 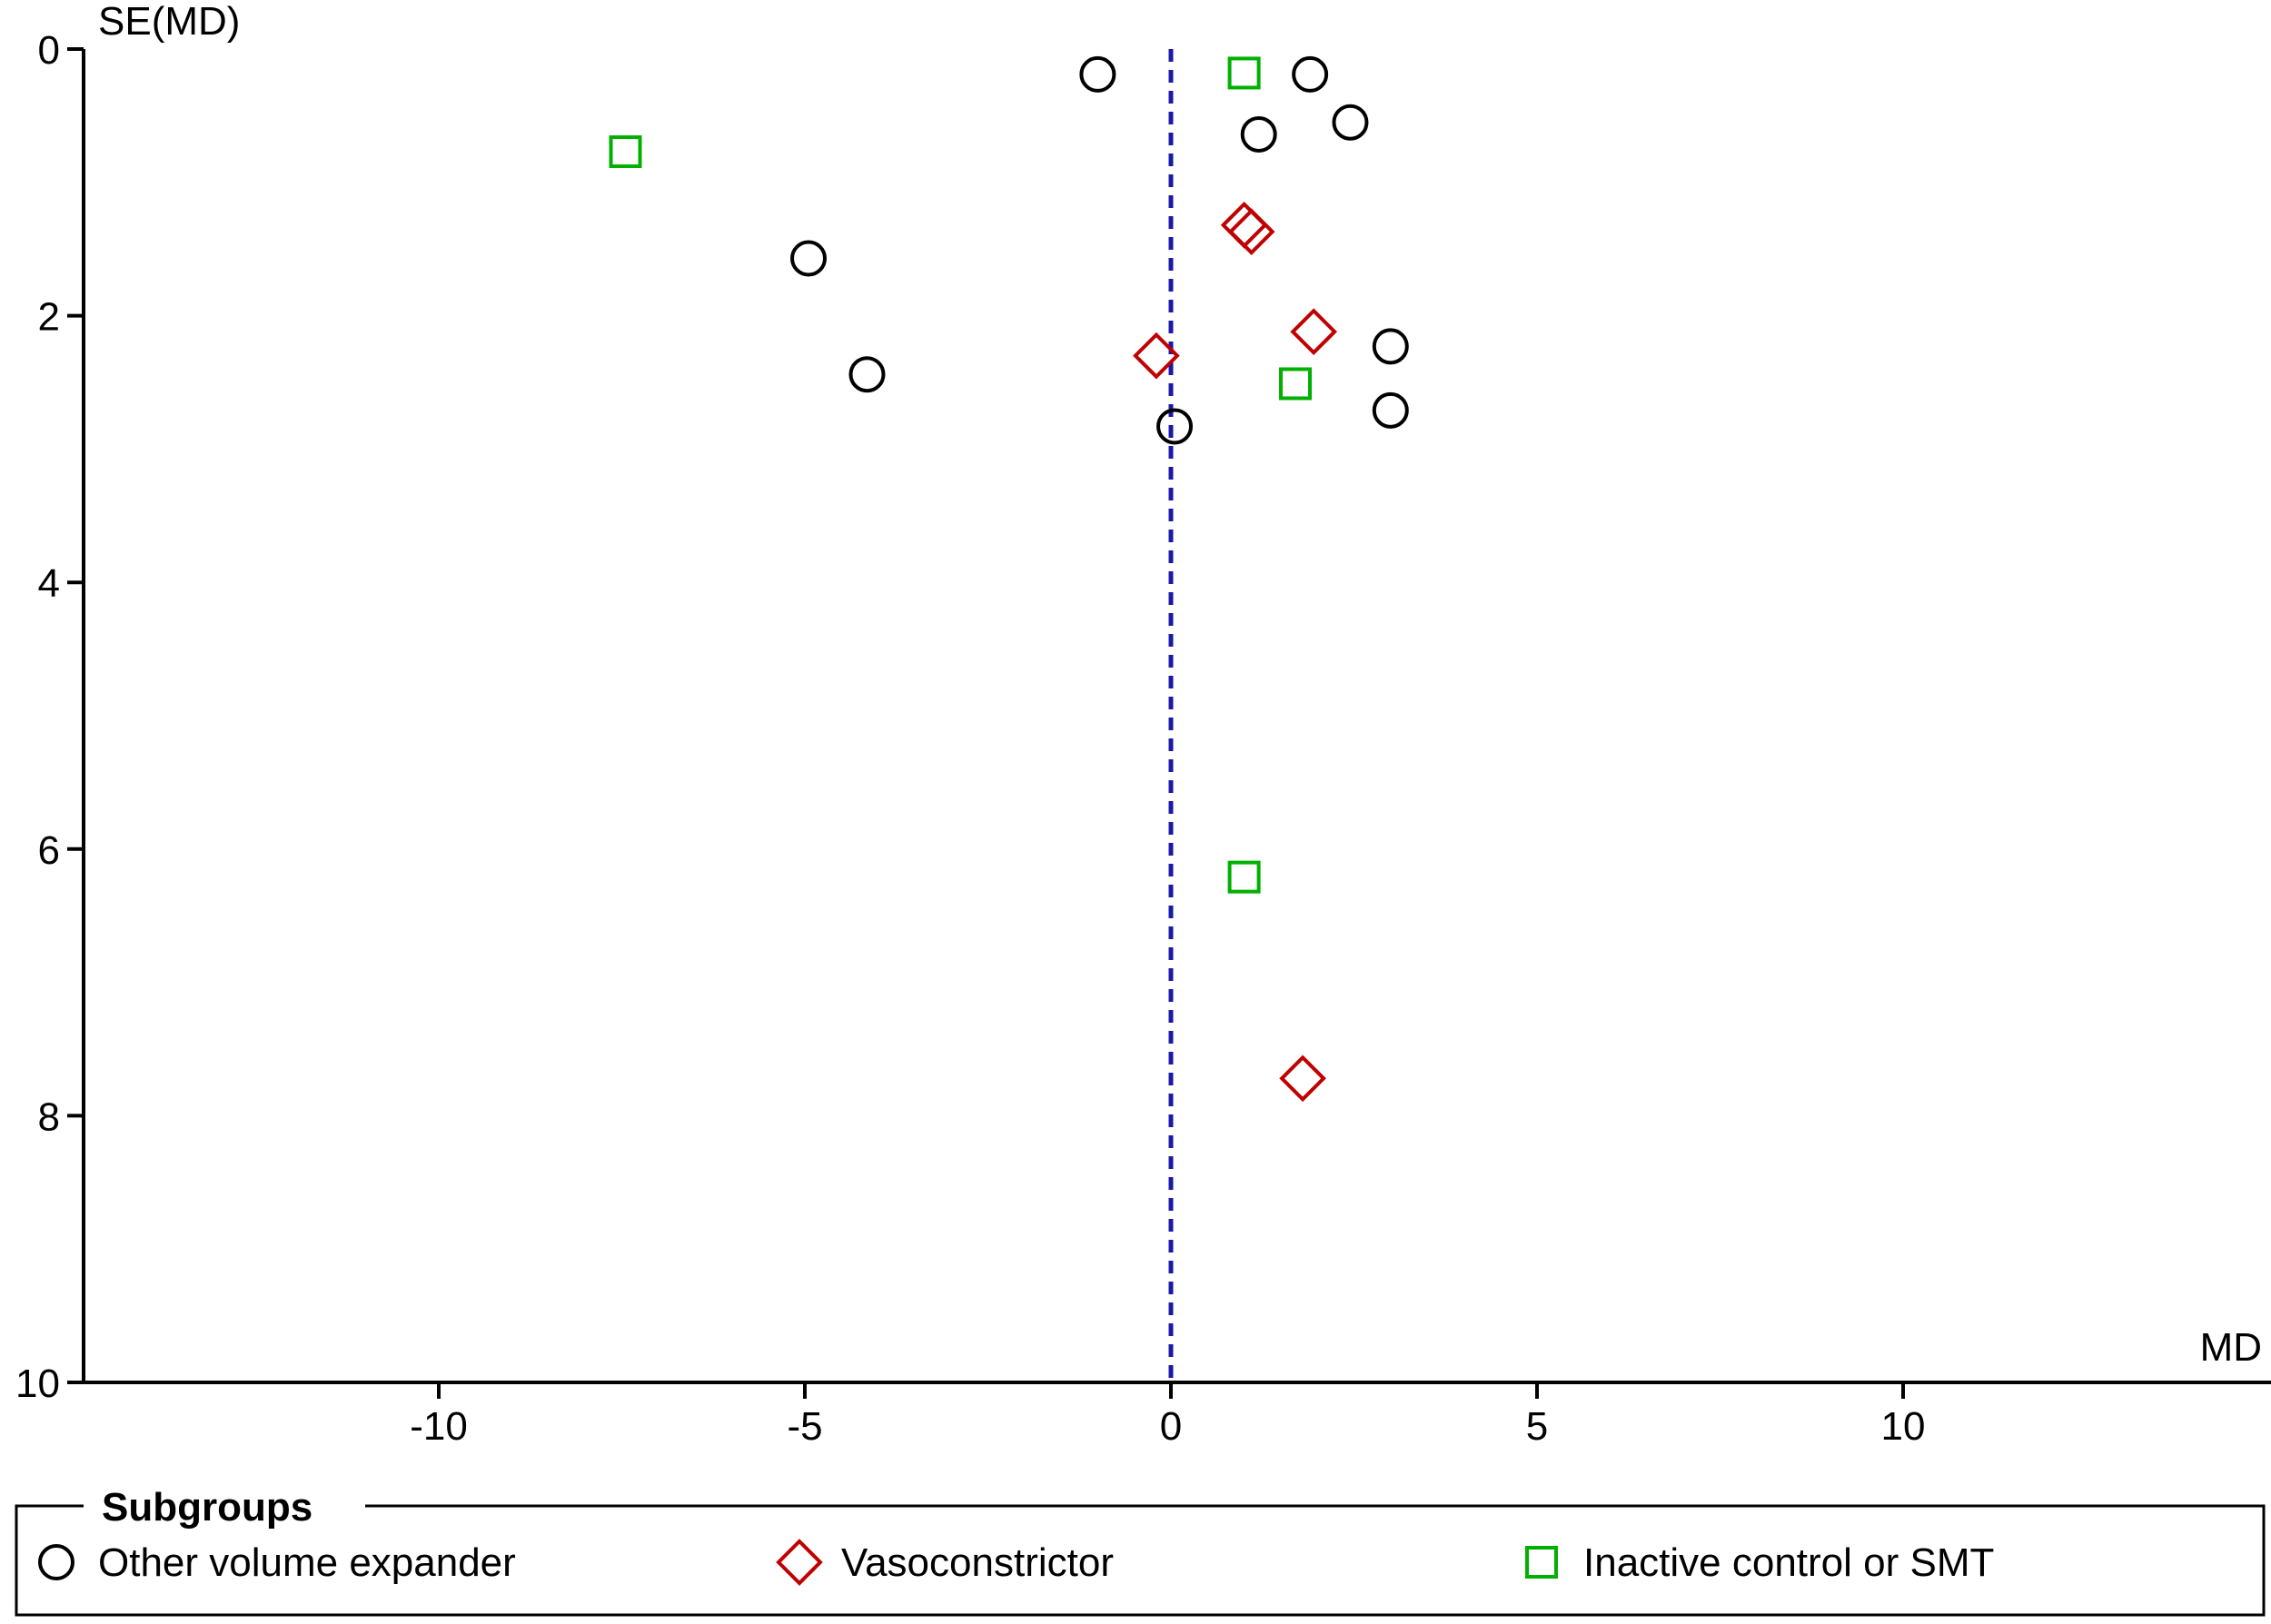 What do you see at coordinates (1537, 1426) in the screenshot?
I see `x-tick-label: 5` at bounding box center [1537, 1426].